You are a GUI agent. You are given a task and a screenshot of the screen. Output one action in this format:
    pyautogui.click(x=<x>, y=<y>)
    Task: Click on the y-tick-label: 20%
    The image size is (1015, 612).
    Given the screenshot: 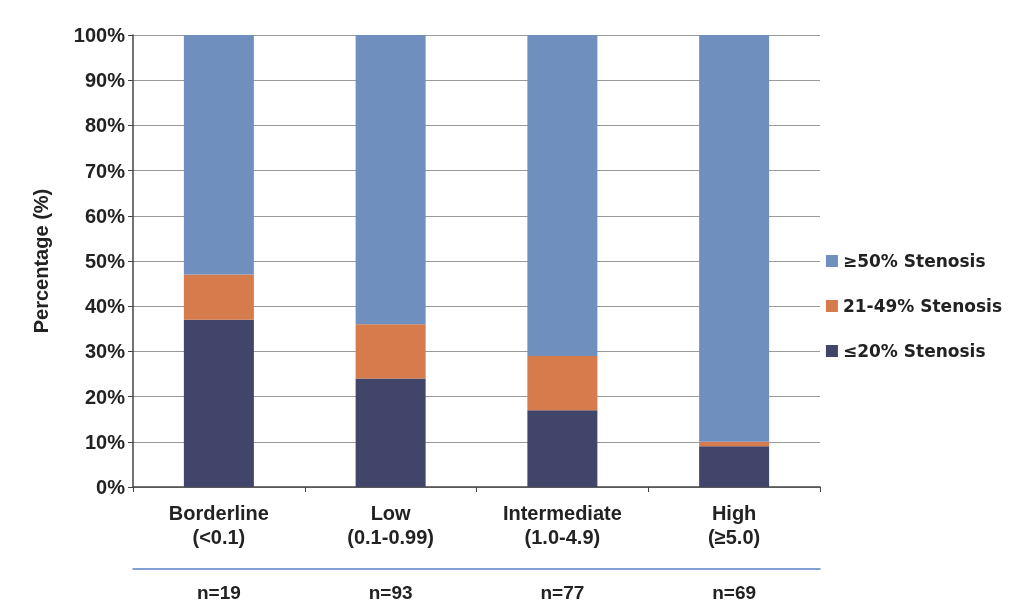 What is the action you would take?
    pyautogui.click(x=105, y=396)
    